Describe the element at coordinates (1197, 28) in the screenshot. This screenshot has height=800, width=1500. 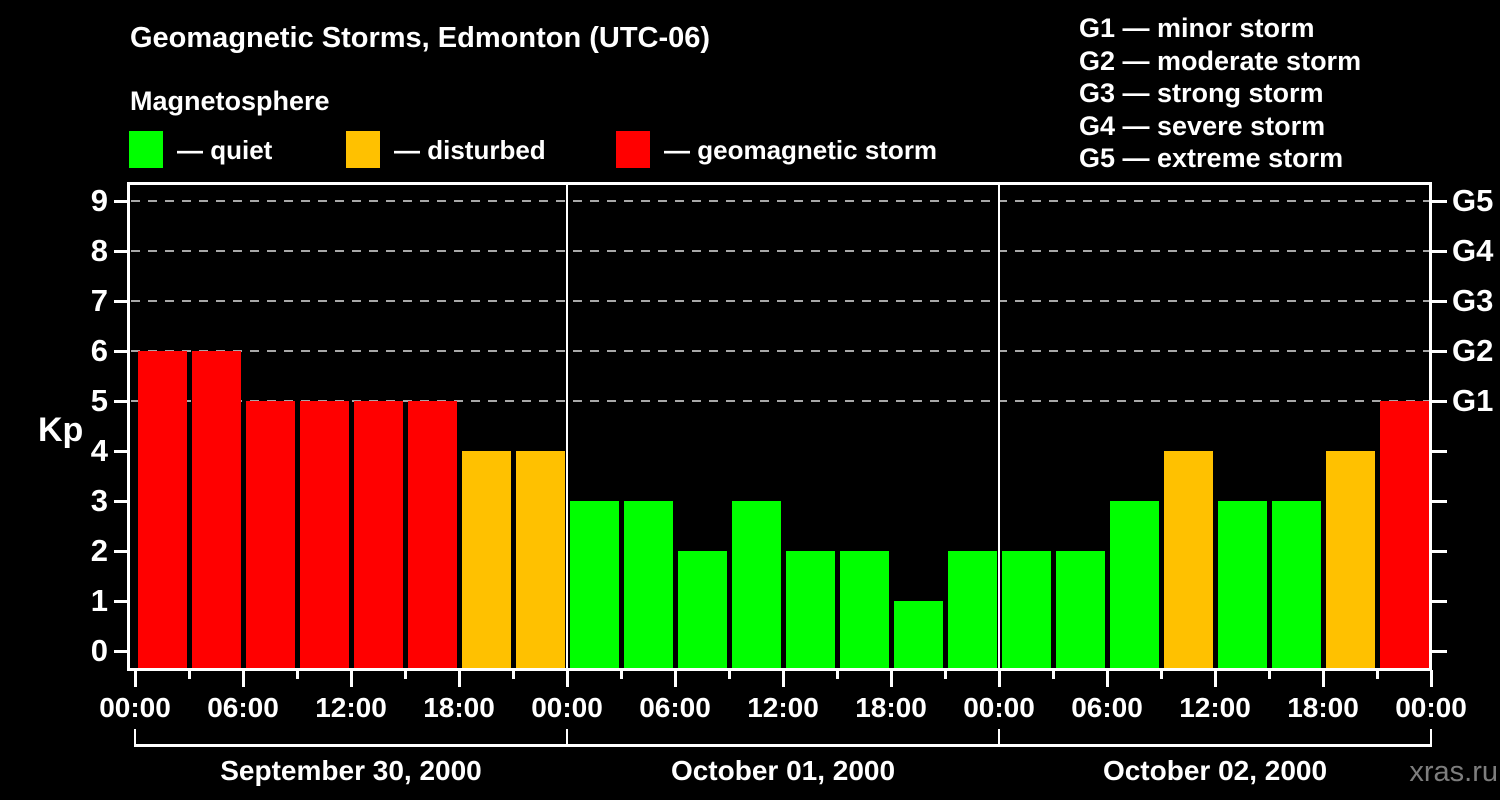
I see `g1-legend-line: G1 — minor storm` at that location.